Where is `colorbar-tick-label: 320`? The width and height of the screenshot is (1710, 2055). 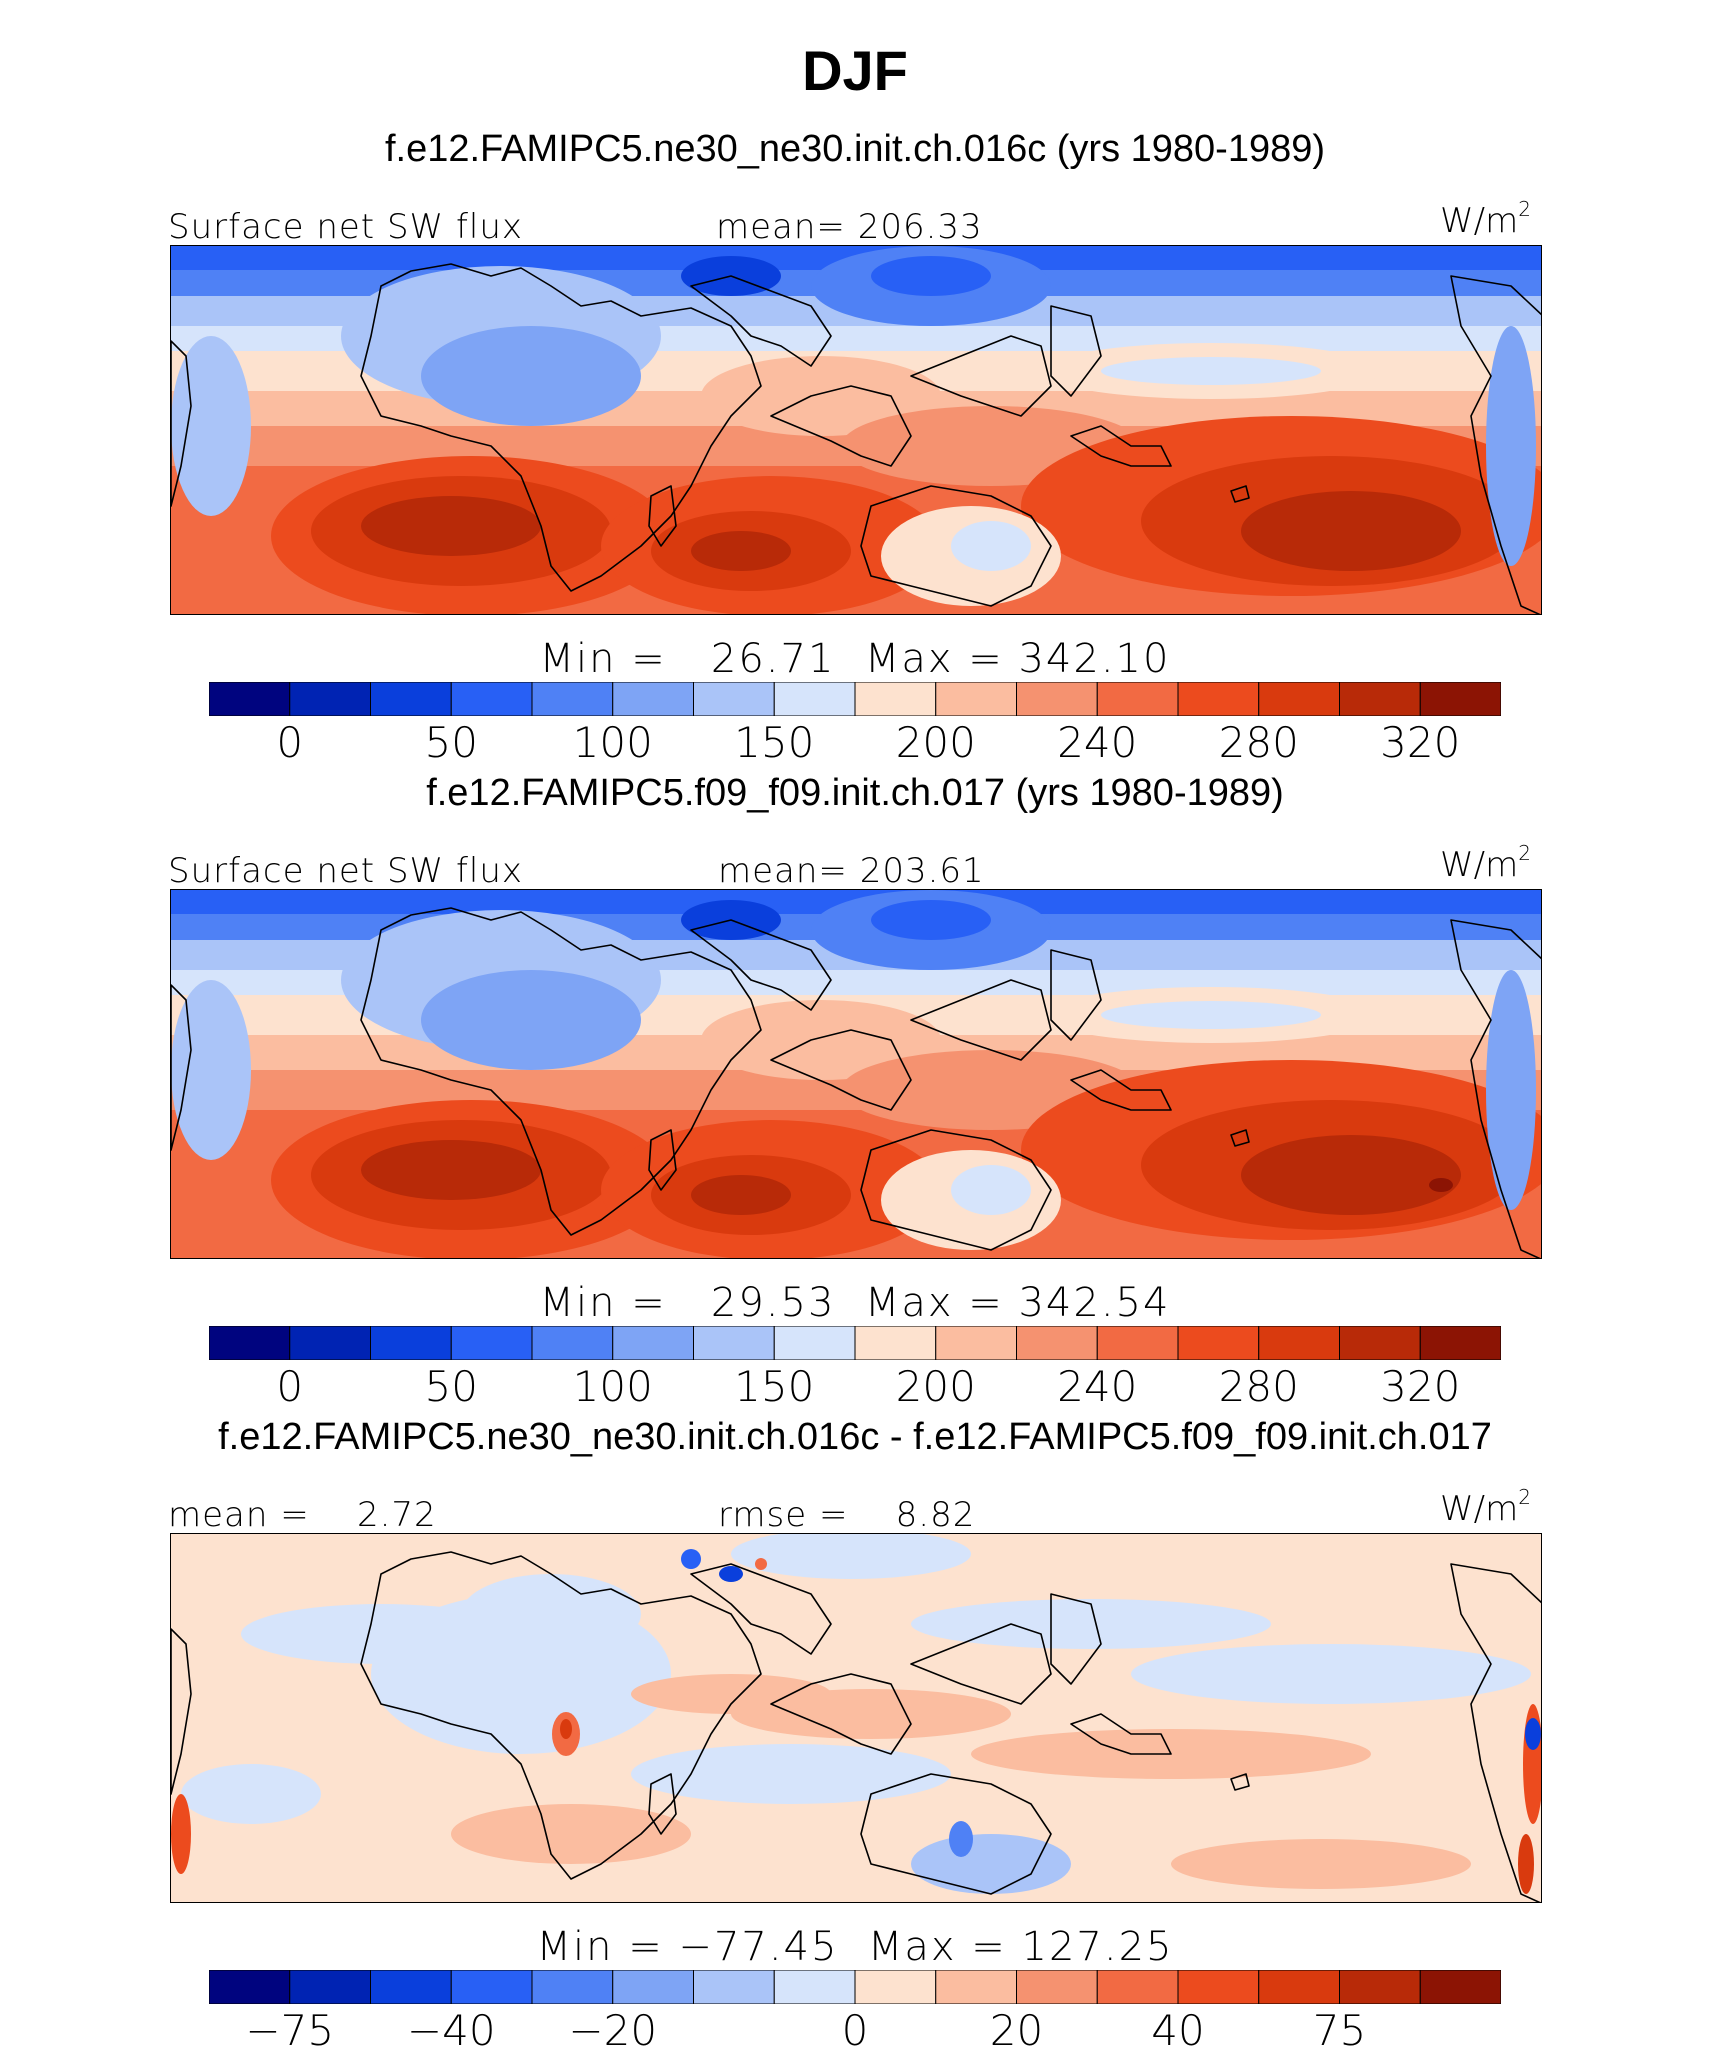
colorbar-tick-label: 320 is located at coordinates (1420, 1386).